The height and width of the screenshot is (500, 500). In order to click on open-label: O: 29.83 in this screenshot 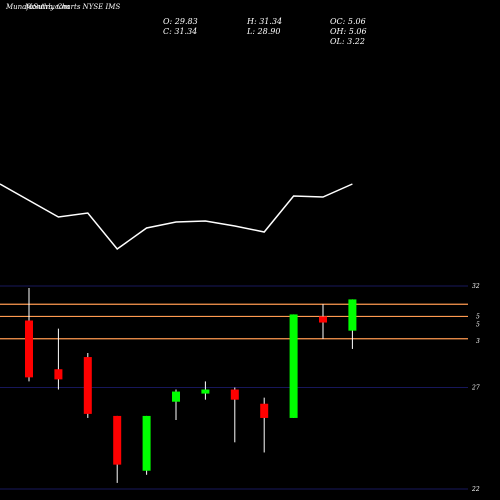, I will do `click(180, 21)`.